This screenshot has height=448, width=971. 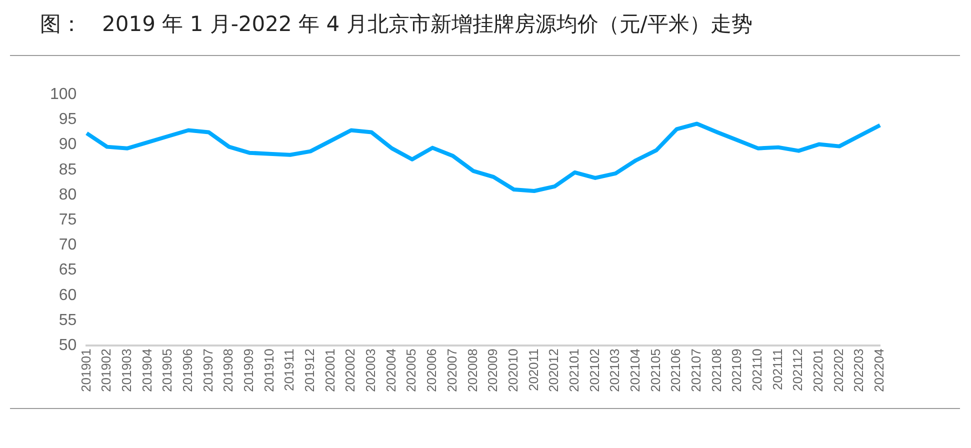 What do you see at coordinates (634, 370) in the screenshot?
I see `x-tick-label: 202104` at bounding box center [634, 370].